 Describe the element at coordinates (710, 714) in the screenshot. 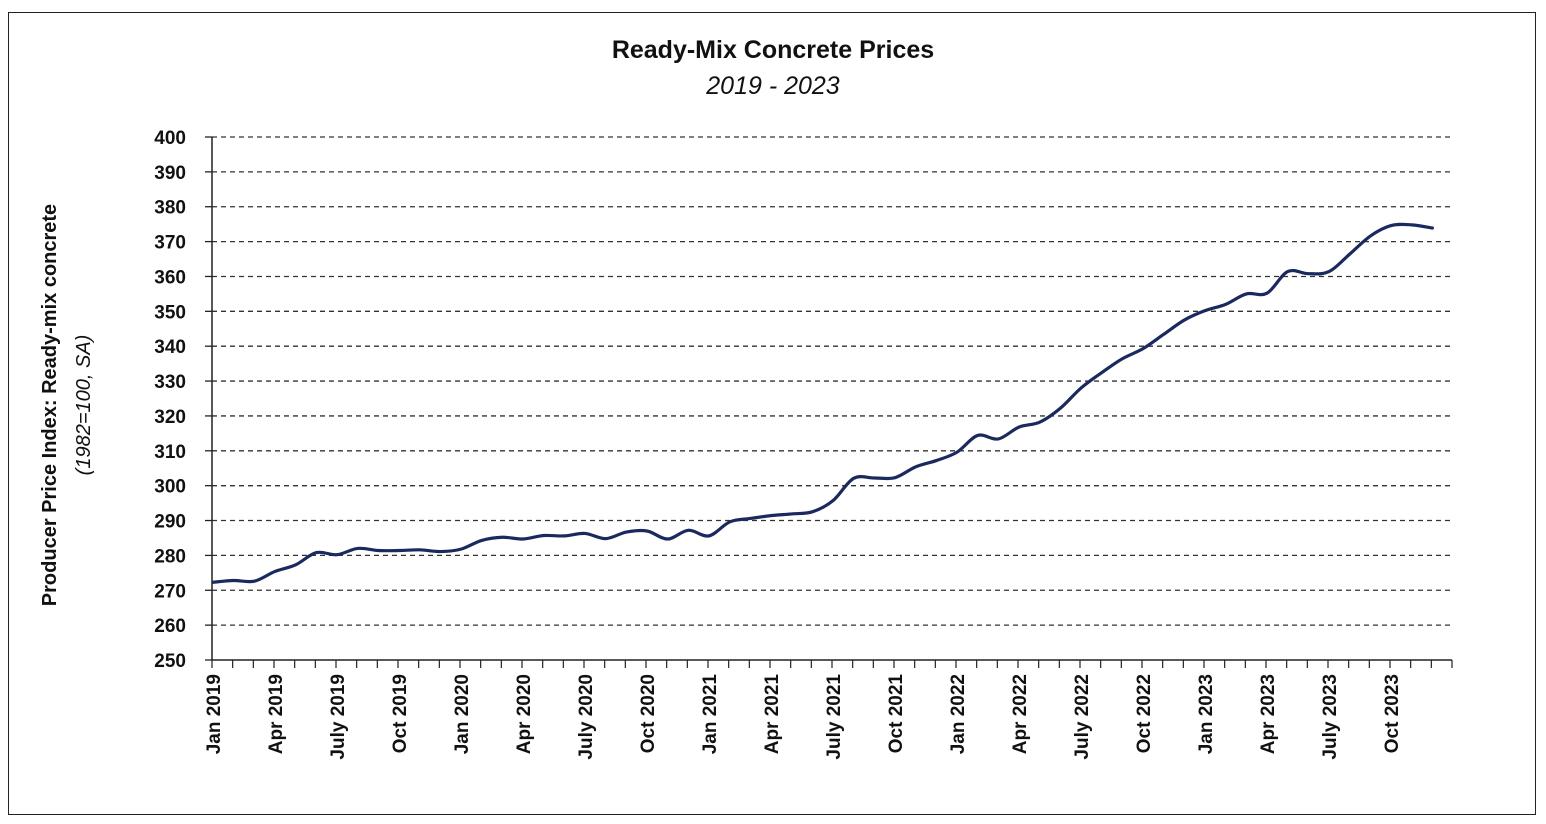

I see `x-tick-label: Jan 2021` at that location.